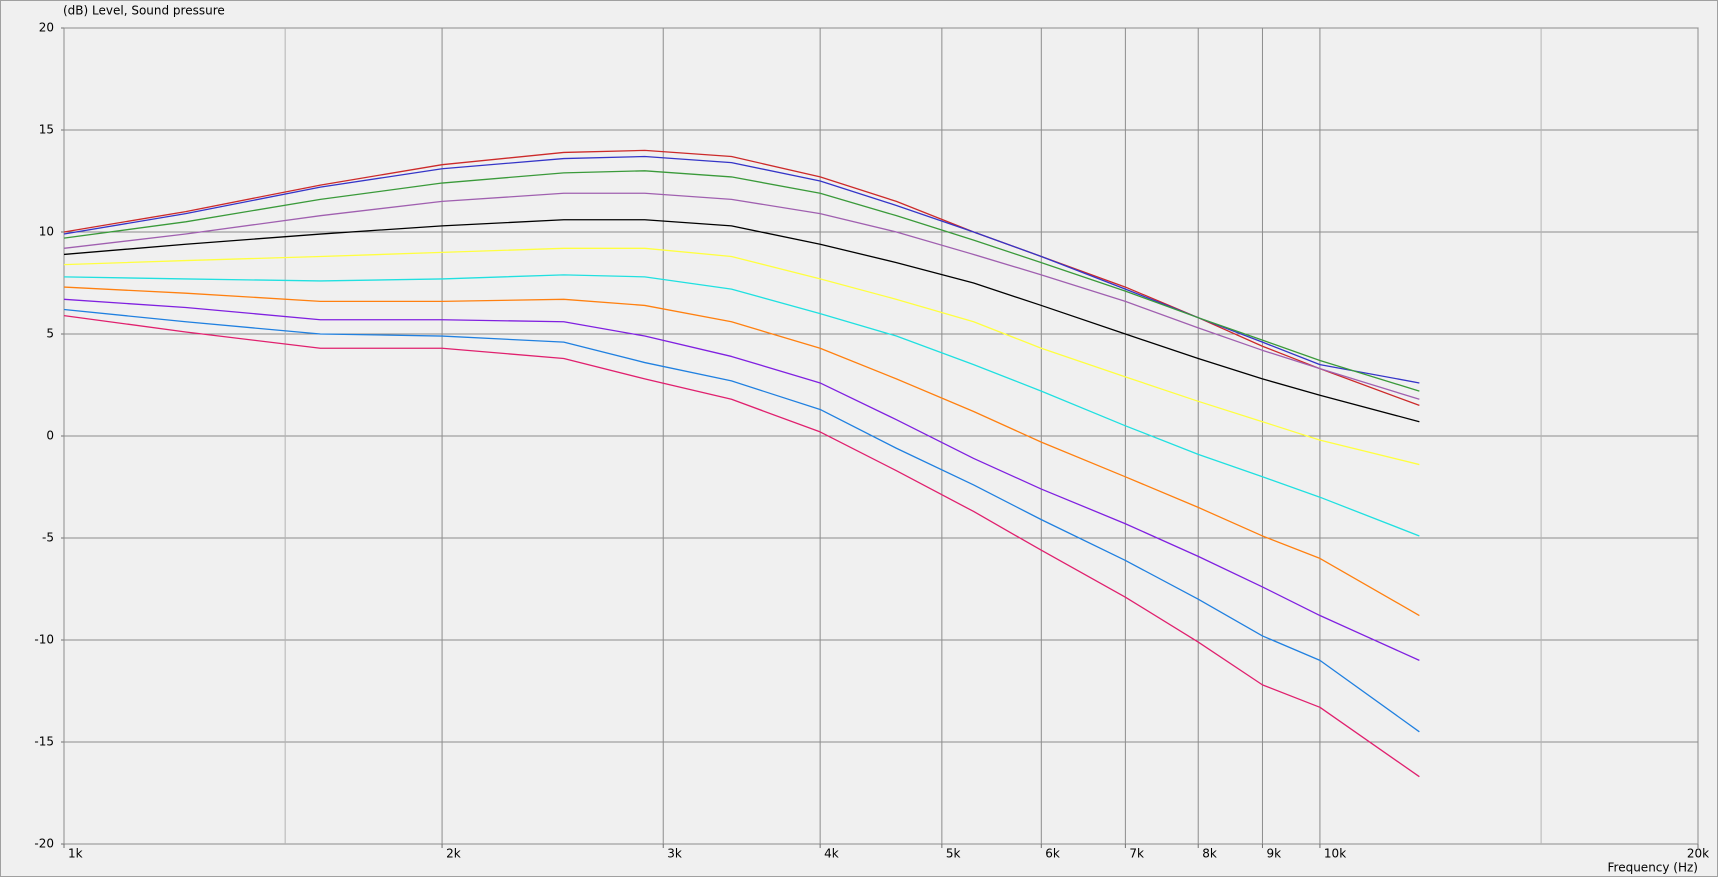 Image resolution: width=1718 pixels, height=877 pixels. I want to click on y-tick-label: -20, so click(44, 844).